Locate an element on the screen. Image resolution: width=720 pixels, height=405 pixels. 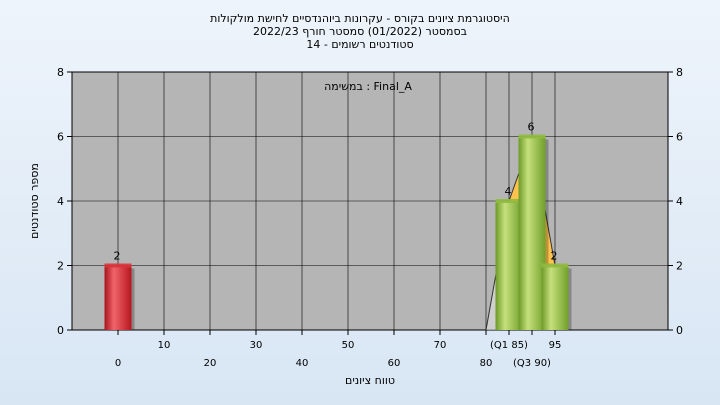
y-tick-label-left: 4 is located at coordinates (60, 201).